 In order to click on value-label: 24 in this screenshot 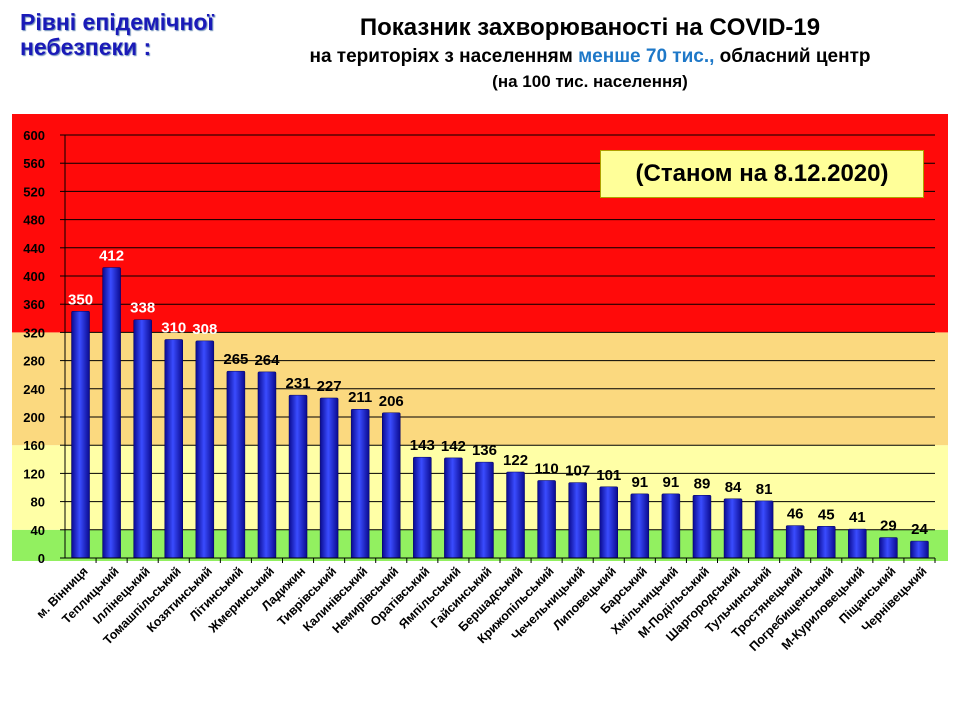, I will do `click(919, 529)`.